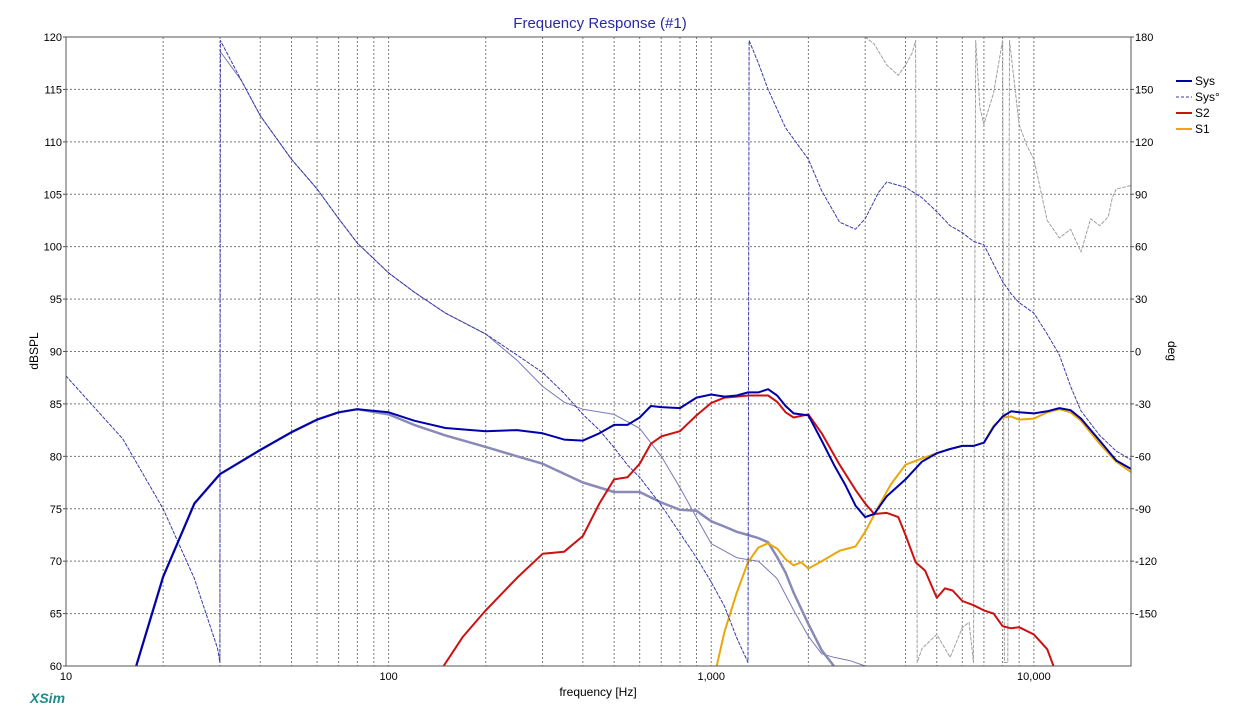  Describe the element at coordinates (56, 300) in the screenshot. I see `y-tick-label: 95` at that location.